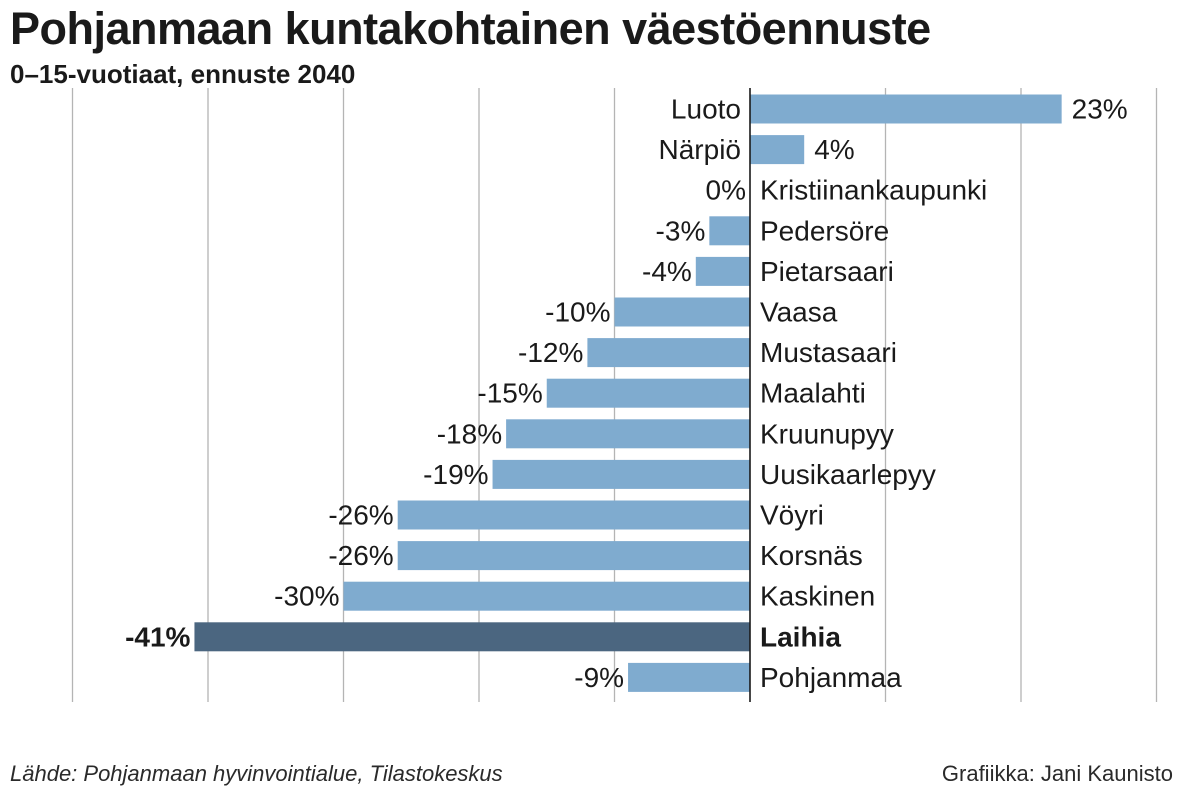 This screenshot has height=788, width=1181. Describe the element at coordinates (157, 636) in the screenshot. I see `value-label-laihia: -41%` at that location.